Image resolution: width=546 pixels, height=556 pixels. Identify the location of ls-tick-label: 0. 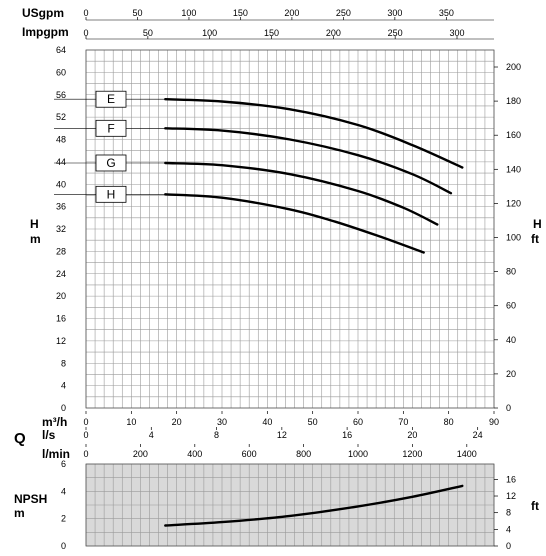
(85, 435).